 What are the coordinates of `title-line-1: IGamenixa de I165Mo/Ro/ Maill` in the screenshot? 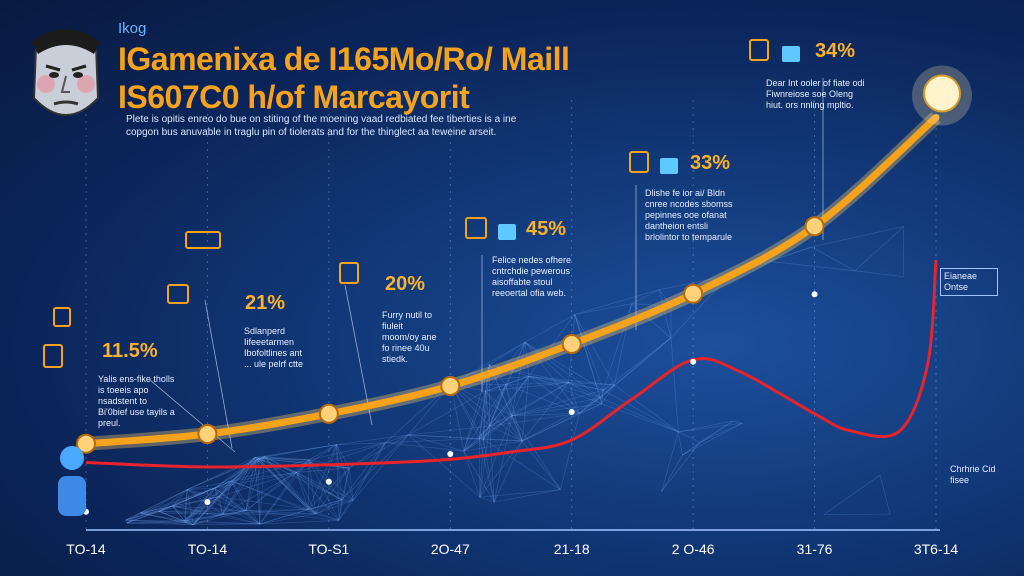 It's located at (344, 59).